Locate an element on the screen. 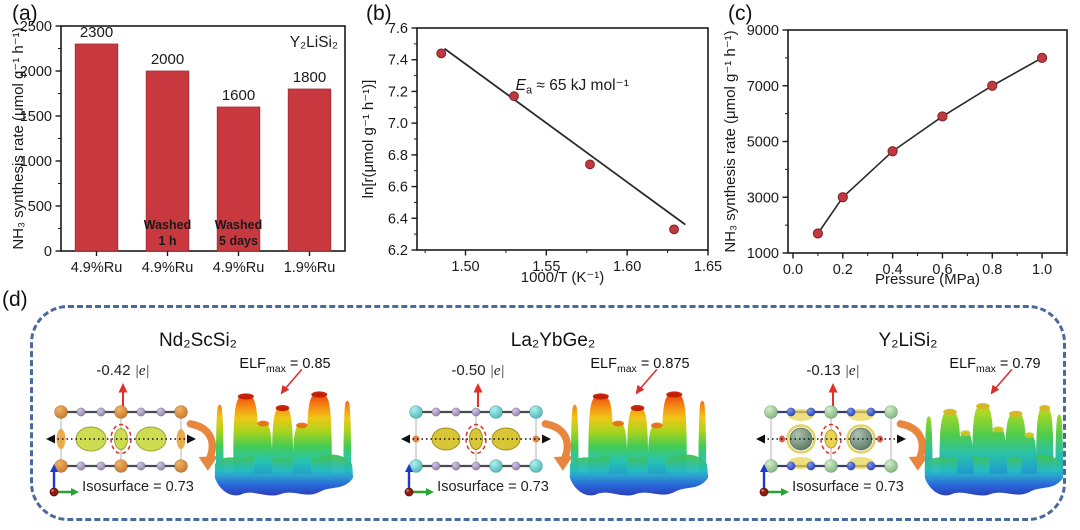 The image size is (1080, 530). charge-transfer-label: -0.50 |e| is located at coordinates (478, 370).